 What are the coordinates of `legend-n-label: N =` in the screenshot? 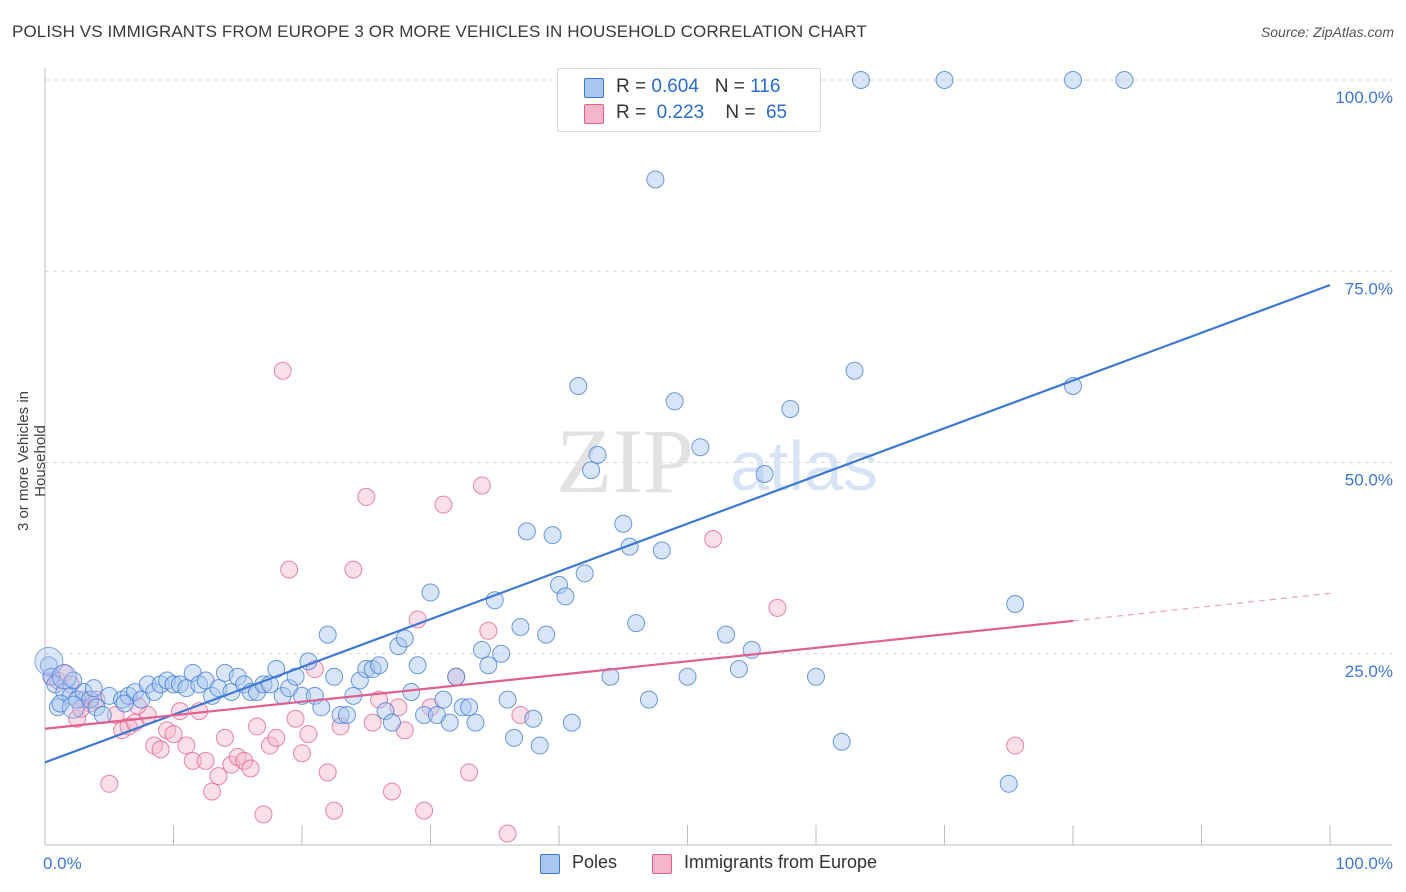 It's located at (743, 112).